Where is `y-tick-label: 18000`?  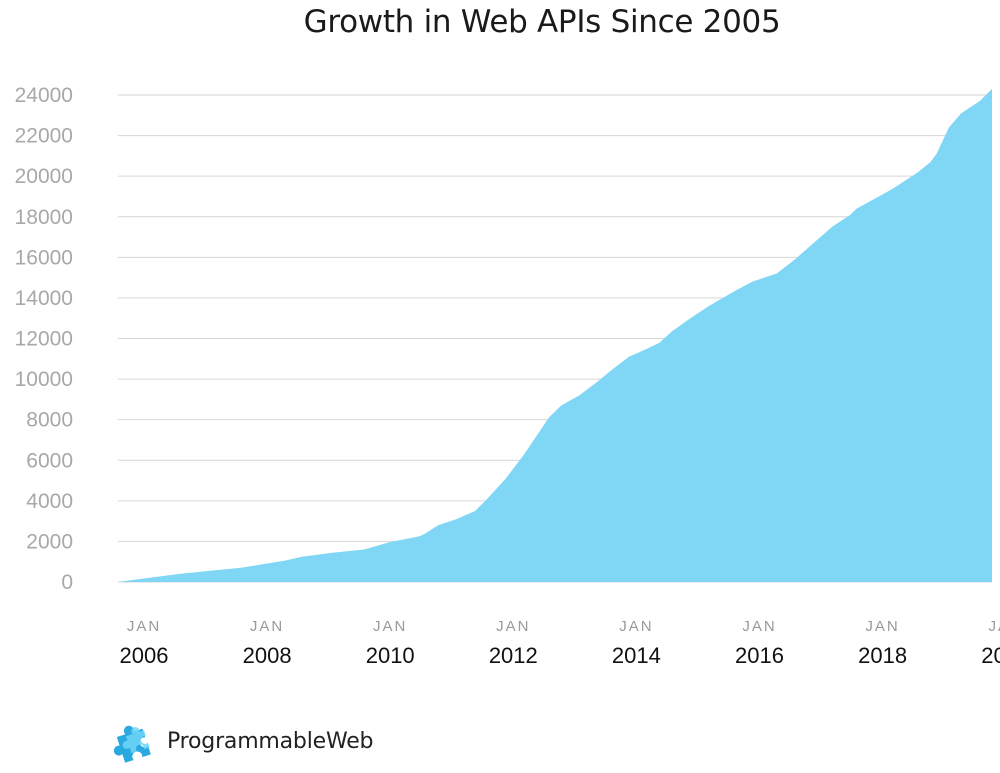
y-tick-label: 18000 is located at coordinates (44, 217).